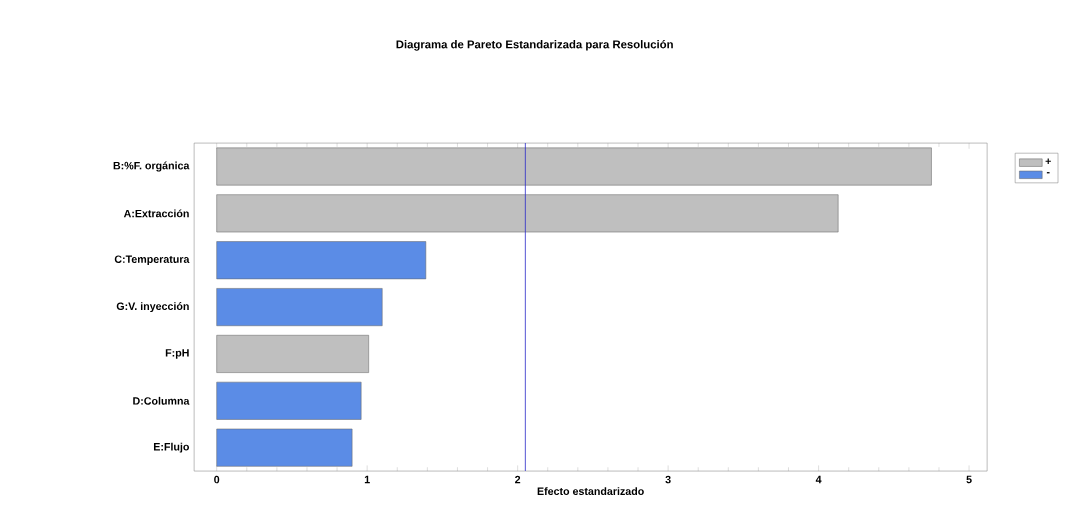 This screenshot has height=506, width=1070. Describe the element at coordinates (152, 307) in the screenshot. I see `y-tick-label: G:V. inyección` at that location.